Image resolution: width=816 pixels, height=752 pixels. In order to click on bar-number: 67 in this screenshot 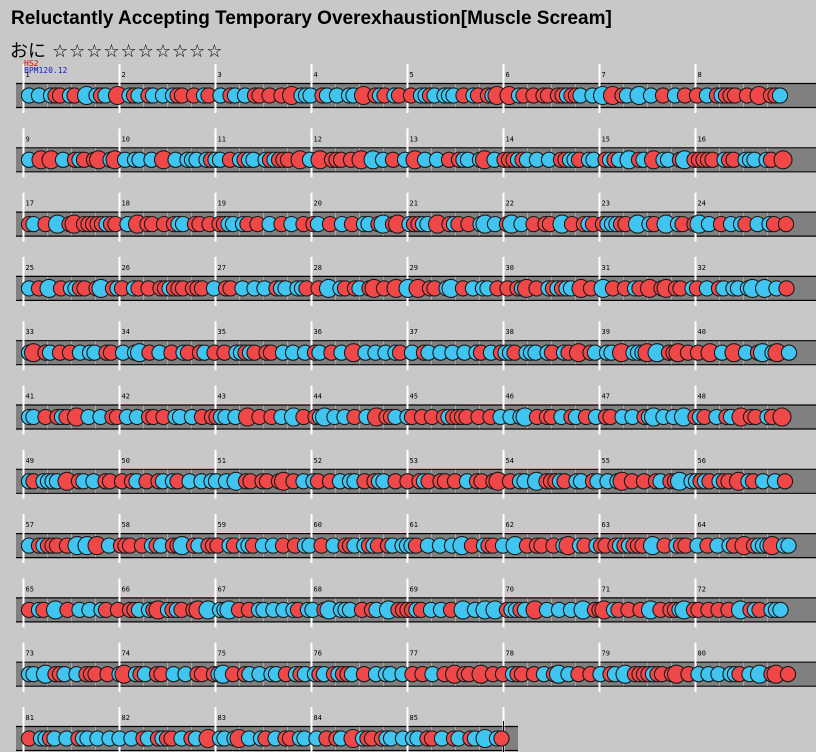, I will do `click(222, 589)`.